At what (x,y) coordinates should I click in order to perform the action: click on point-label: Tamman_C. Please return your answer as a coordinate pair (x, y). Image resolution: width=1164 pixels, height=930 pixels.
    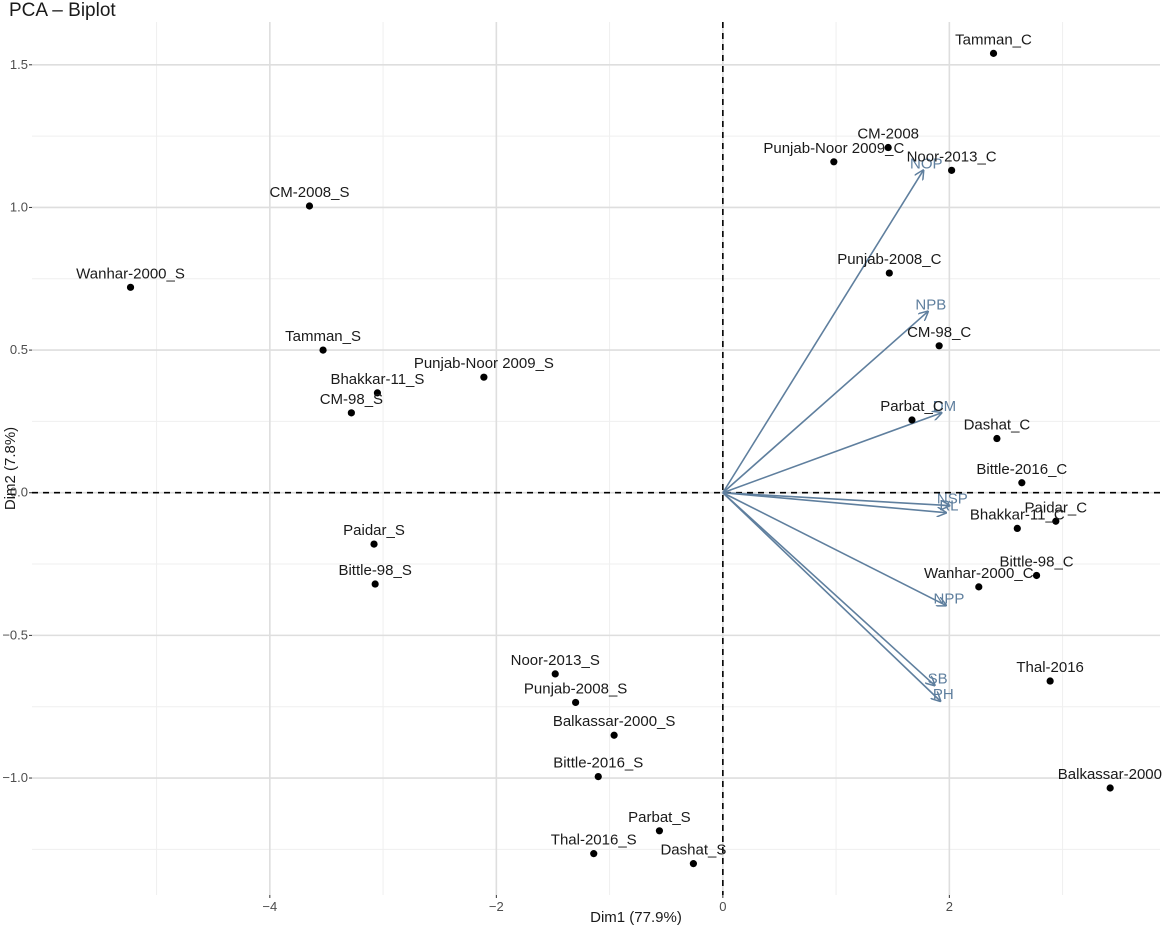
    Looking at the image, I should click on (993, 39).